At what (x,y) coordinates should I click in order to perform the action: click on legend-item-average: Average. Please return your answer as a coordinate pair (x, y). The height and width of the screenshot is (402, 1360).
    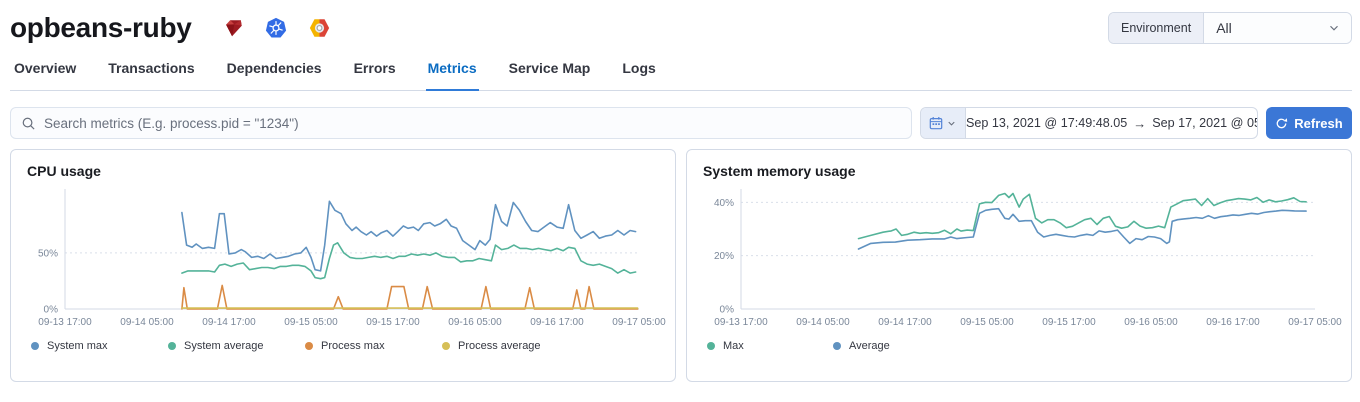
    Looking at the image, I should click on (896, 346).